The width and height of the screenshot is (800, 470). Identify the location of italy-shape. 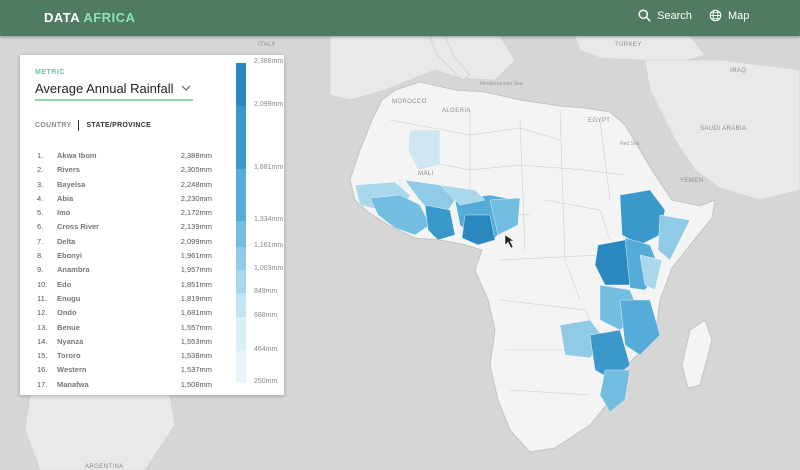
(450, 58).